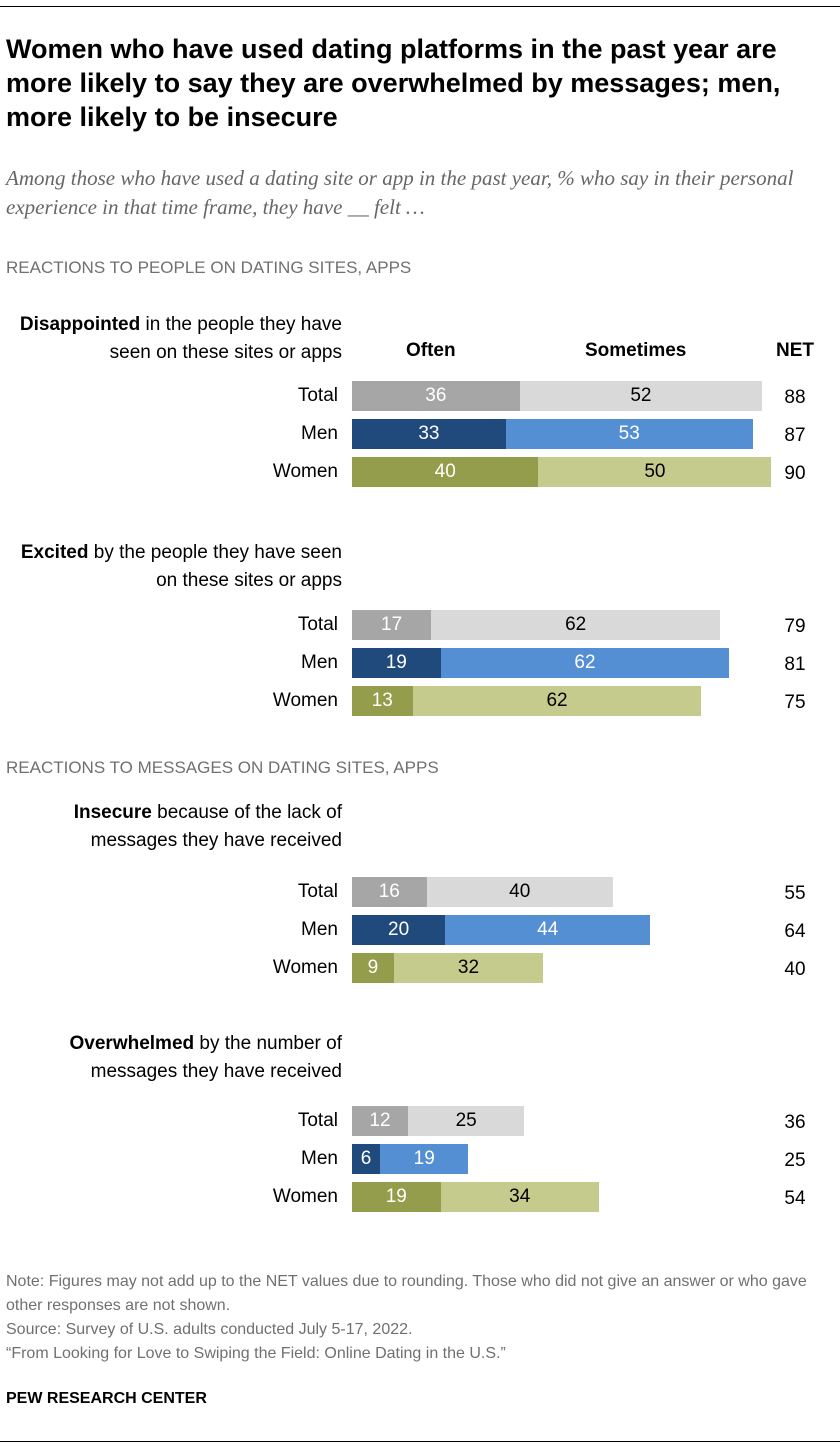 The height and width of the screenshot is (1450, 840). What do you see at coordinates (80, 324) in the screenshot?
I see `question-keyword: Disappointed` at bounding box center [80, 324].